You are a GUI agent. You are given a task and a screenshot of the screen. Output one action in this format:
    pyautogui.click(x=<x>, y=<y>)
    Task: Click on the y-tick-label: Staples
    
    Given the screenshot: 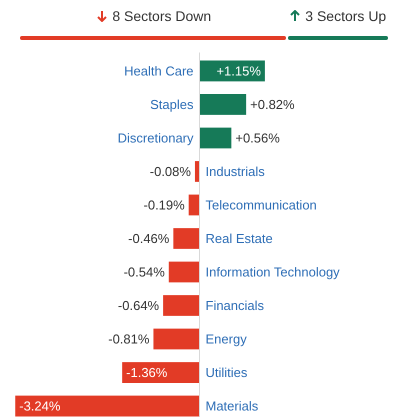 What is the action you would take?
    pyautogui.click(x=172, y=104)
    